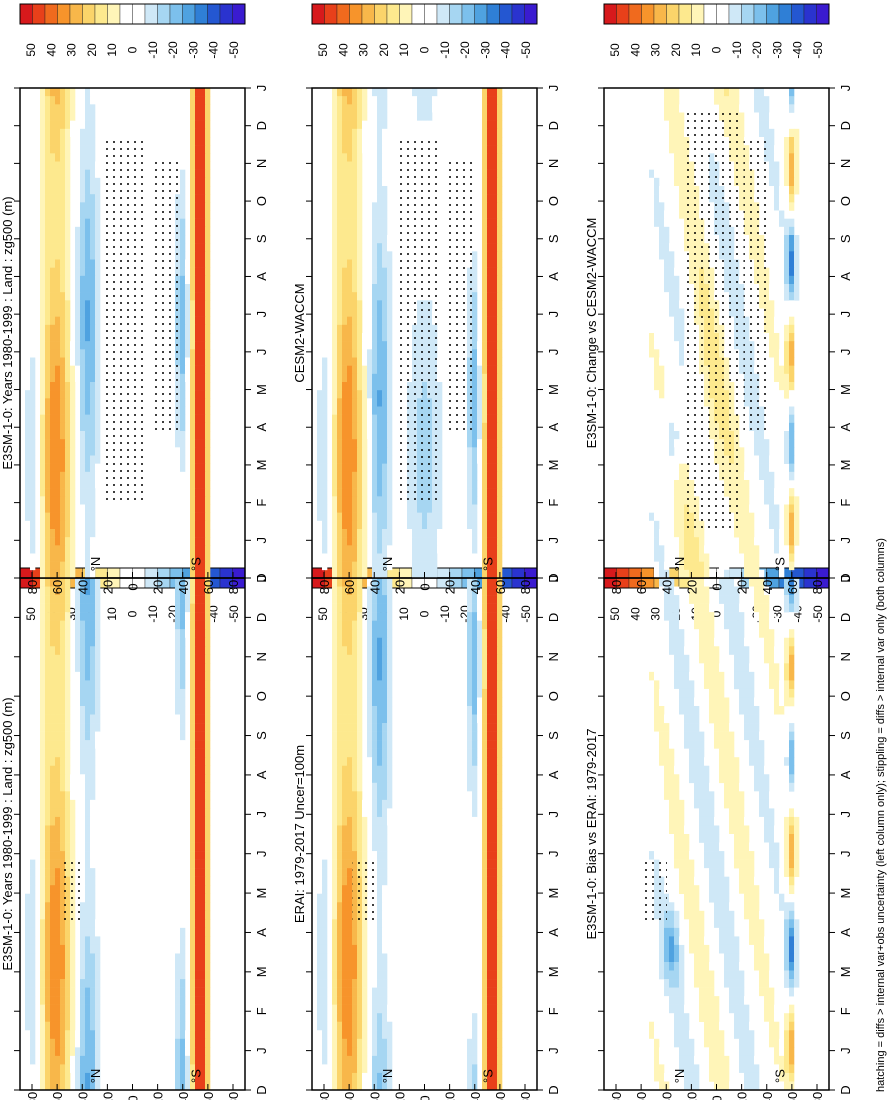  Describe the element at coordinates (656, 614) in the screenshot. I see `colorbar-tick-label: 30` at that location.